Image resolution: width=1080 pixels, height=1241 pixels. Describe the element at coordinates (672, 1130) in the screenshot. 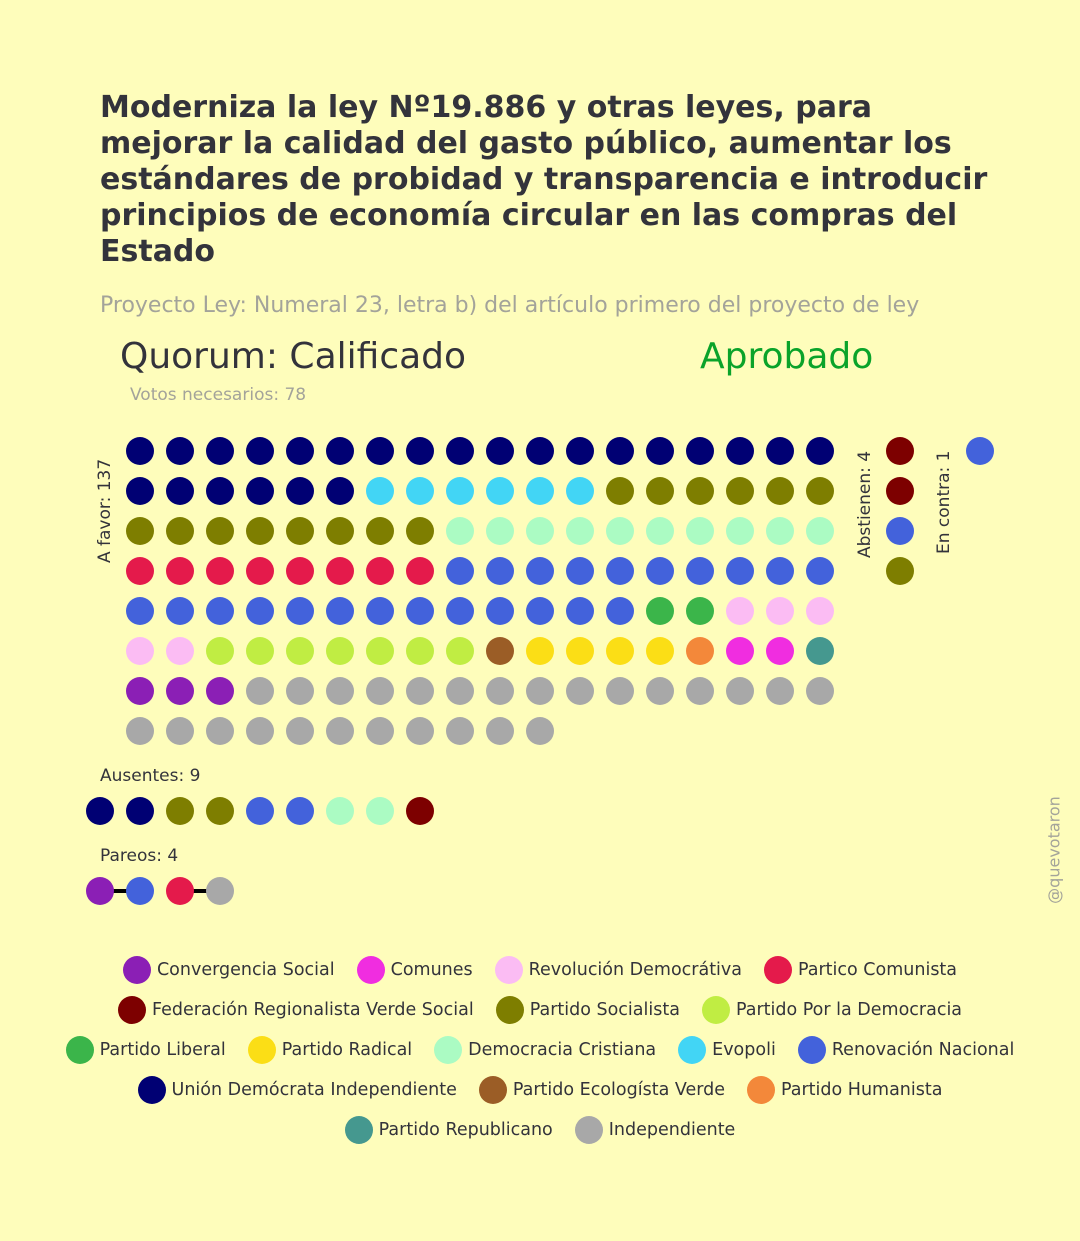

I see `legend-label: Independiente` at that location.